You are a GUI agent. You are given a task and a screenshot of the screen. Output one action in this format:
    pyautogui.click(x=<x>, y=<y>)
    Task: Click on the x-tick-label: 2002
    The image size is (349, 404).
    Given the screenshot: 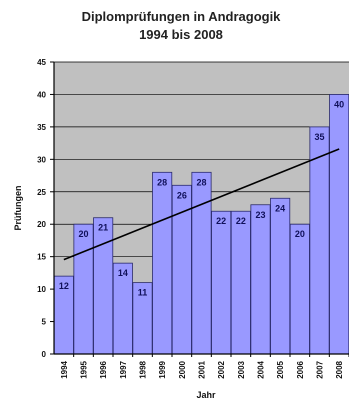 What is the action you would take?
    pyautogui.click(x=221, y=369)
    